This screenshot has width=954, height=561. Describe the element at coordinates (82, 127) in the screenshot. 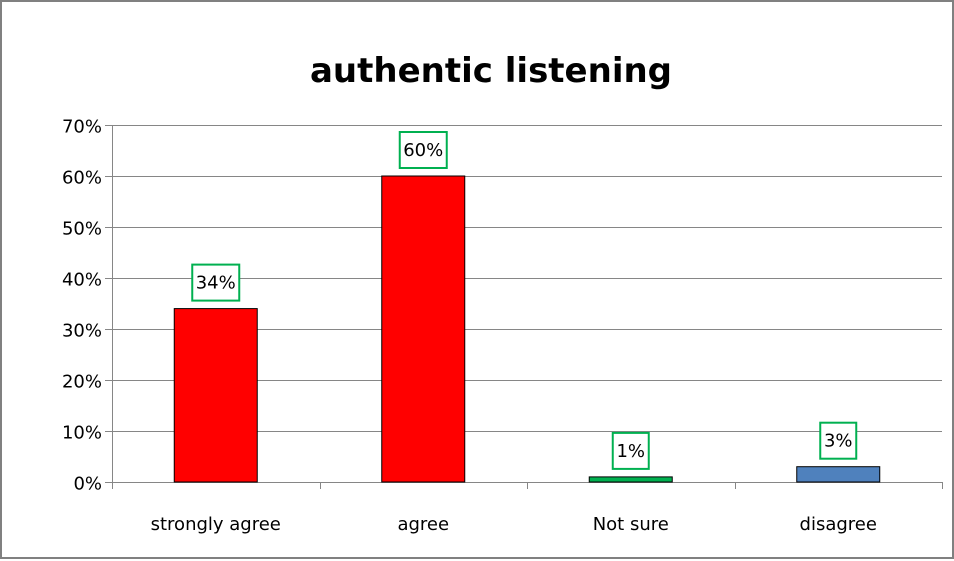

I see `y-tick-label: 70%` at that location.